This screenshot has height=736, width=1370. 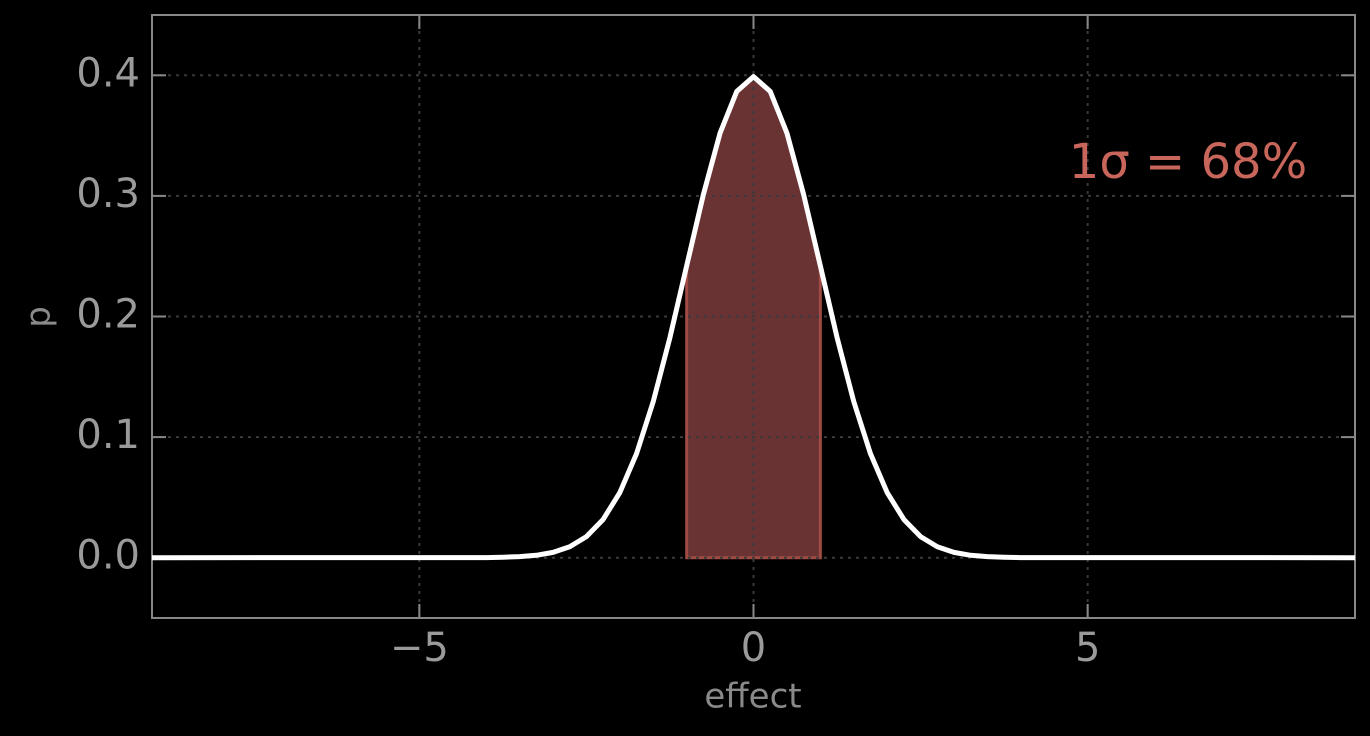 I want to click on y-tick-label: 0.0, so click(x=108, y=556).